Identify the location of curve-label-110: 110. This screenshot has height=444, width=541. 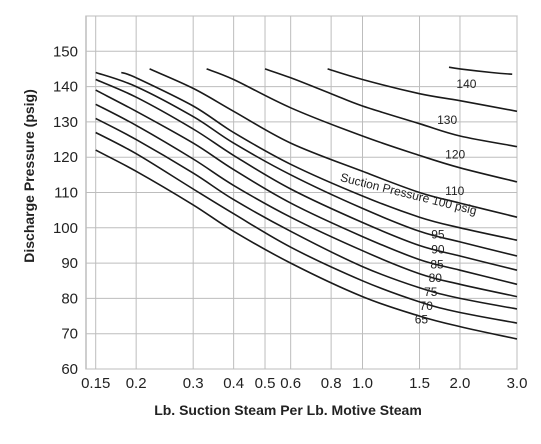
(454, 191).